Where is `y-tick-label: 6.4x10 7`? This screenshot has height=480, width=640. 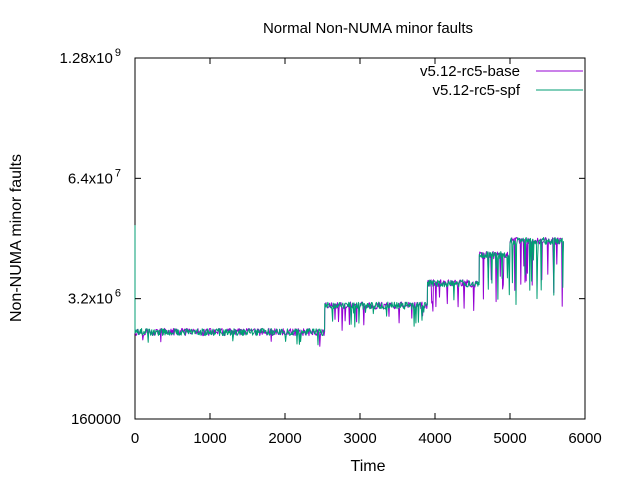
y-tick-label: 6.4x10 7 is located at coordinates (94, 177).